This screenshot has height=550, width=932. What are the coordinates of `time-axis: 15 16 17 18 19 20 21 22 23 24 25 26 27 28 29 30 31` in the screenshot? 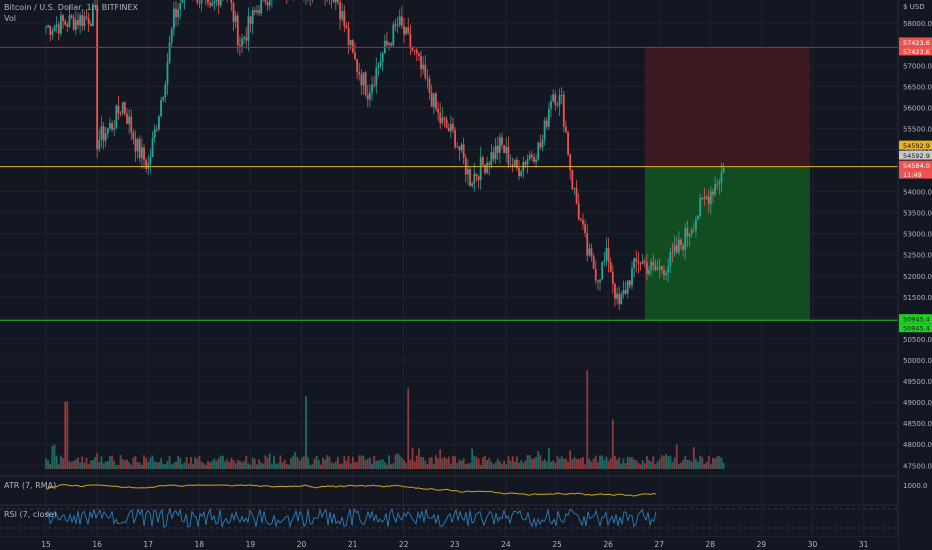 It's located at (449, 543).